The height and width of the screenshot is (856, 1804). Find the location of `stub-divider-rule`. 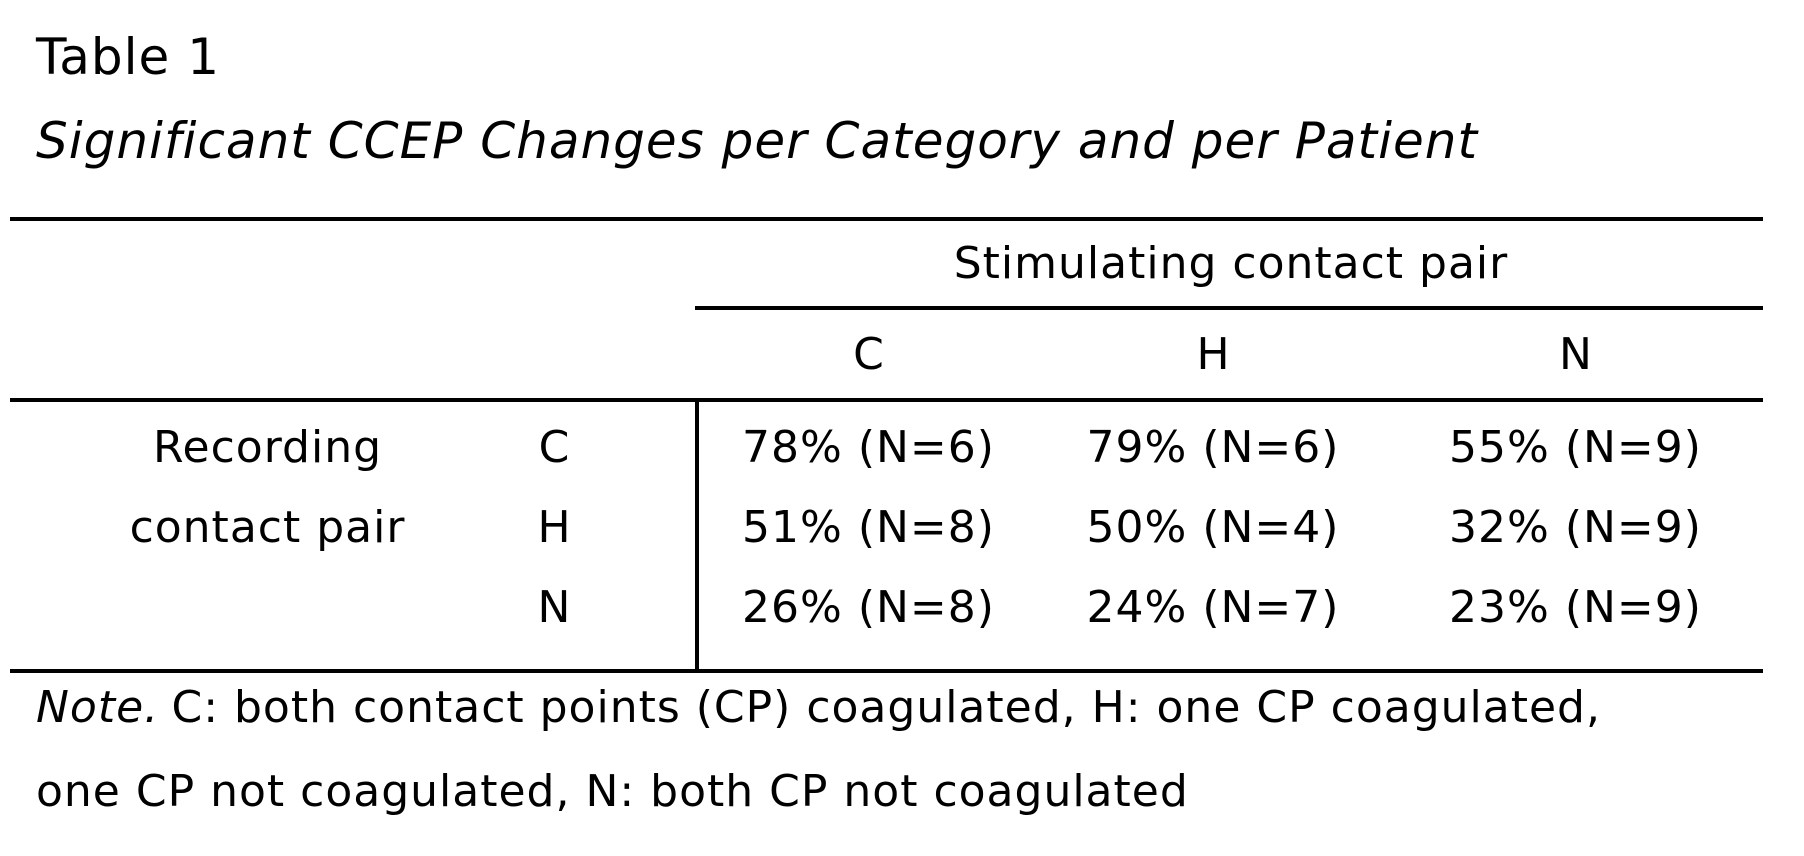

stub-divider-rule is located at coordinates (697, 535).